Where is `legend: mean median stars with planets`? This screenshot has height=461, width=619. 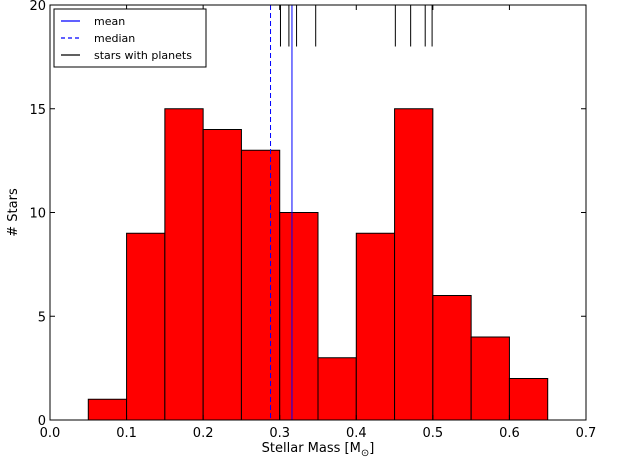 legend: mean median stars with planets is located at coordinates (130, 38).